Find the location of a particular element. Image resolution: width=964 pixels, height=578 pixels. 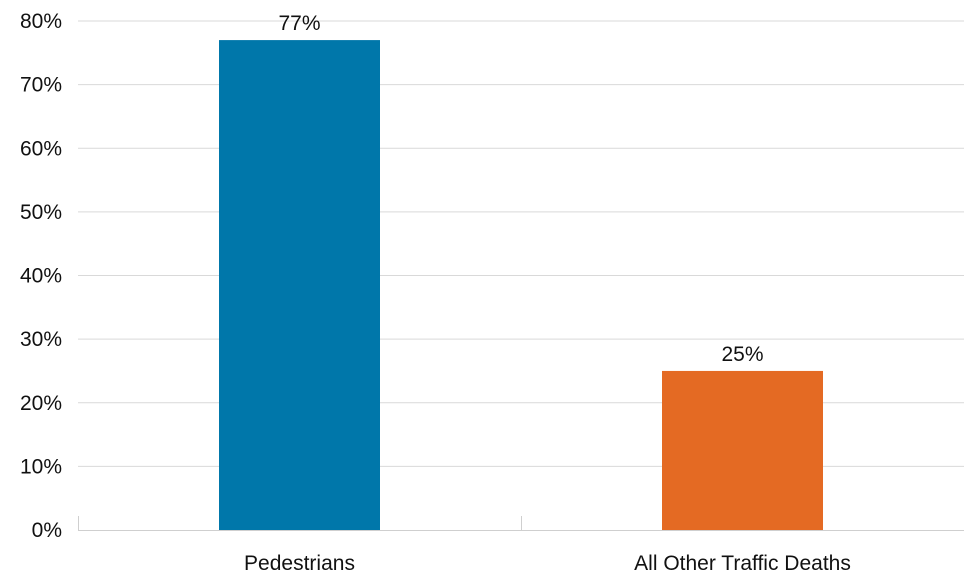

x-category-label: Pedestrians is located at coordinates (299, 563).